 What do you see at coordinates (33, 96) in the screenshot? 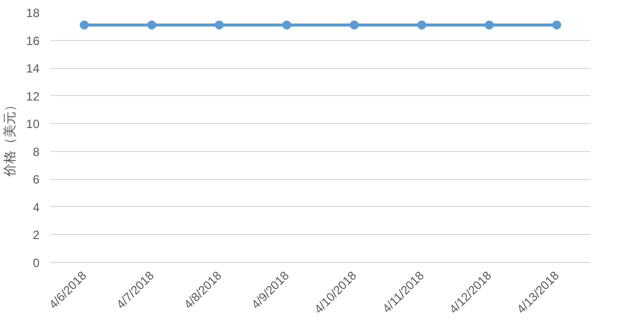
I see `y-tick-label: 12` at bounding box center [33, 96].